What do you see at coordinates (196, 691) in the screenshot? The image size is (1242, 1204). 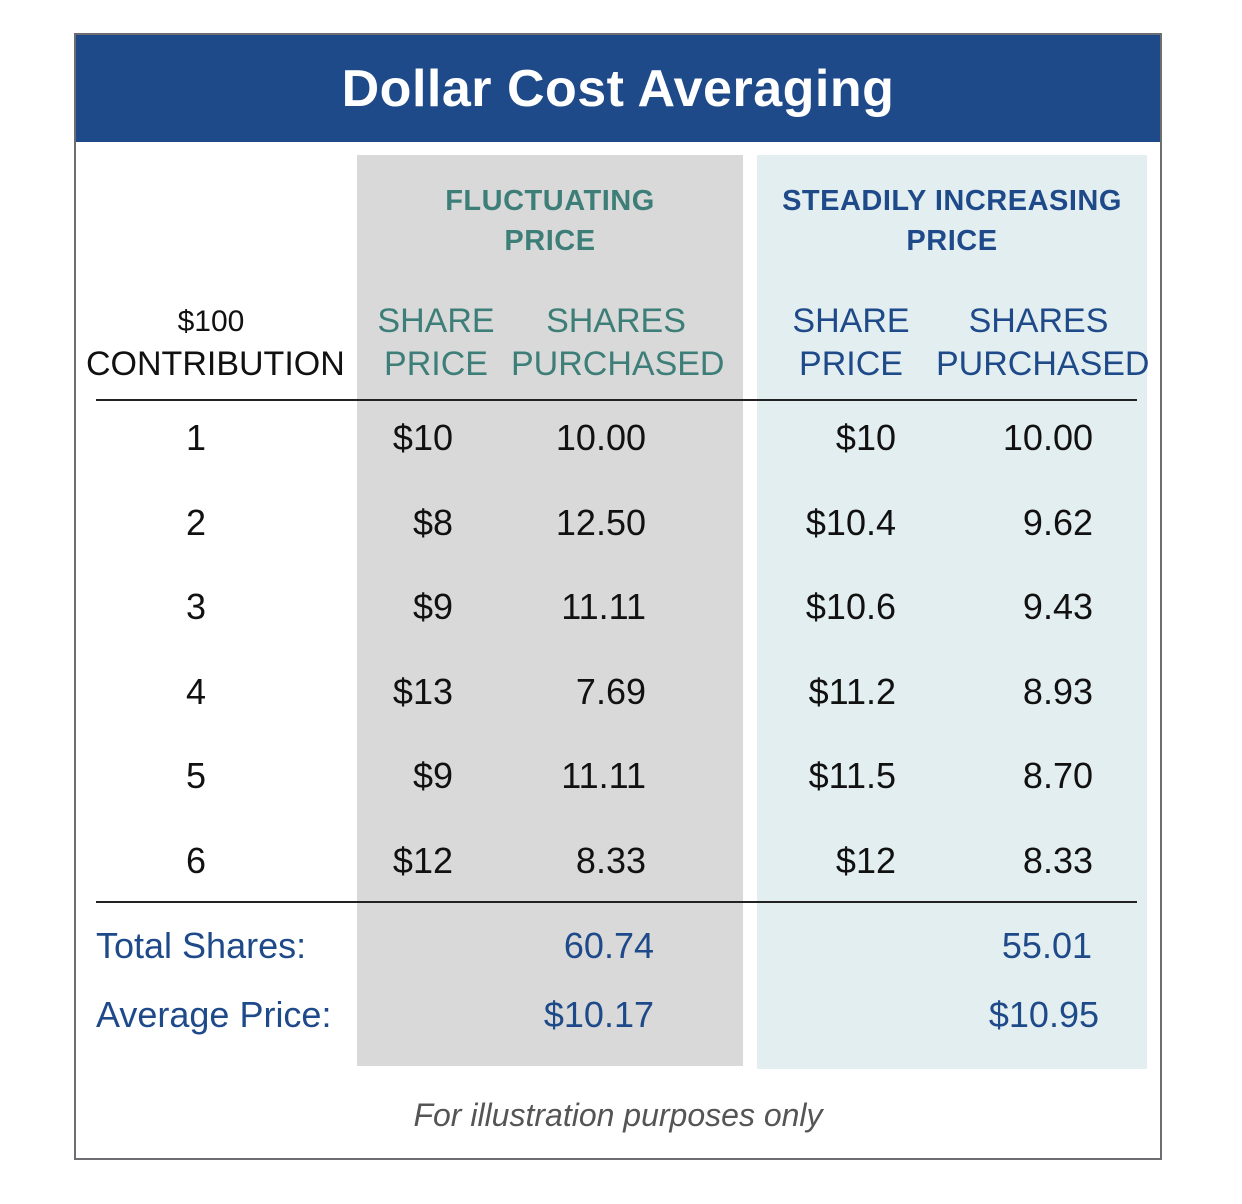 I see `contribution-number: 4` at bounding box center [196, 691].